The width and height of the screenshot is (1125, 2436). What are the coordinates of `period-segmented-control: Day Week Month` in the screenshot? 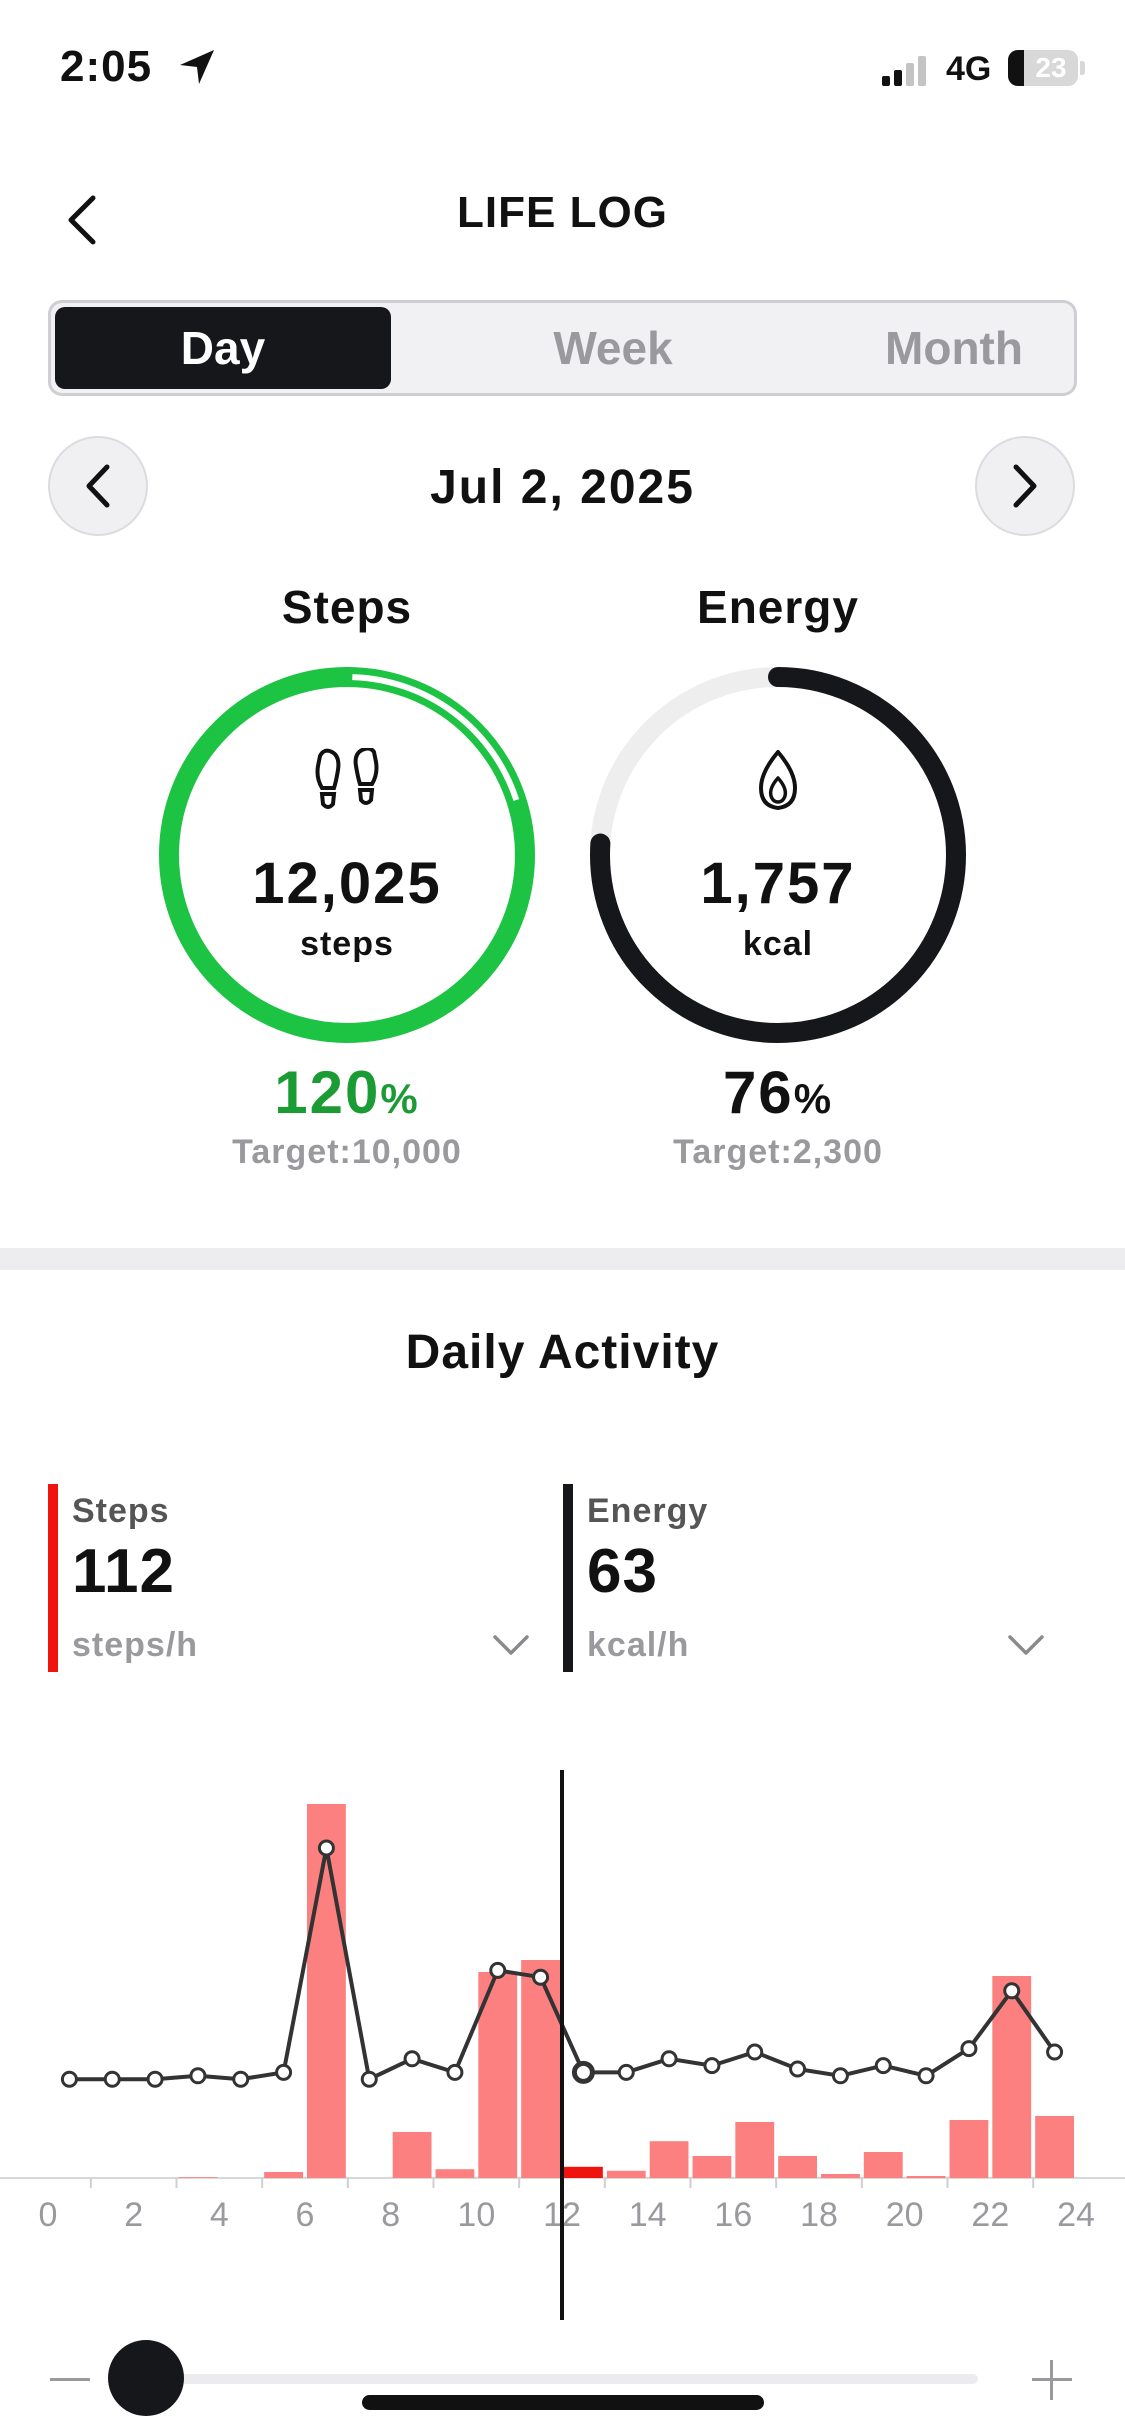 It's located at (562, 348).